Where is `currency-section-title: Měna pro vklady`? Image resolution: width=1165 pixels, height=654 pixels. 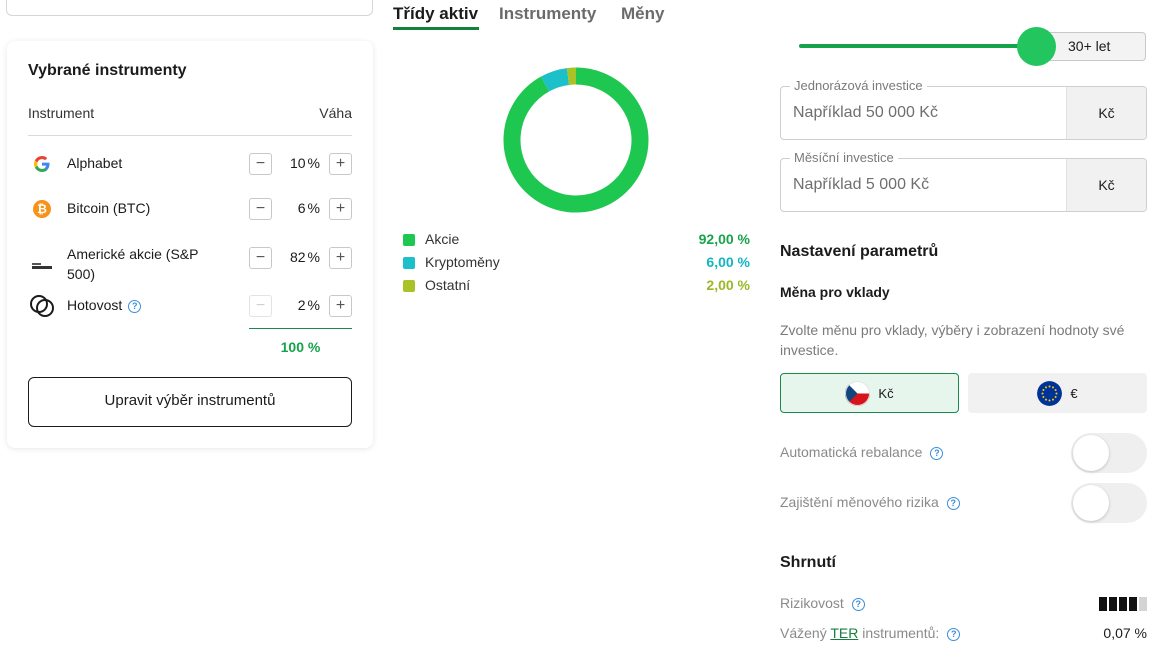
currency-section-title: Měna pro vklady is located at coordinates (835, 292).